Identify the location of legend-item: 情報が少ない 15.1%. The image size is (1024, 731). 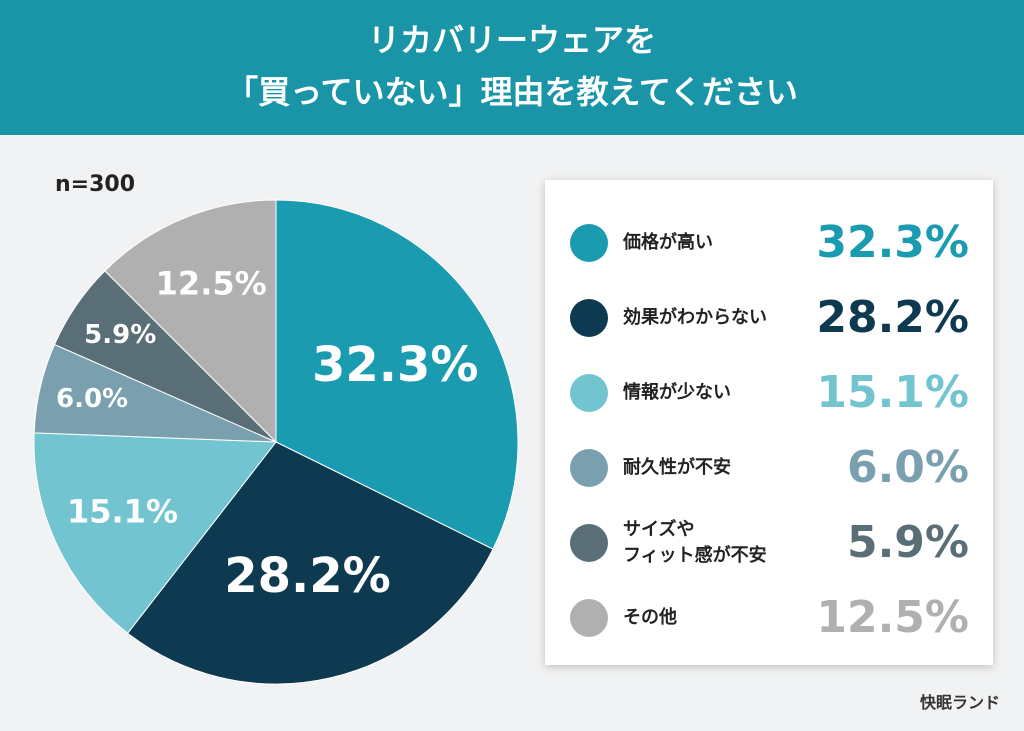
(769, 393).